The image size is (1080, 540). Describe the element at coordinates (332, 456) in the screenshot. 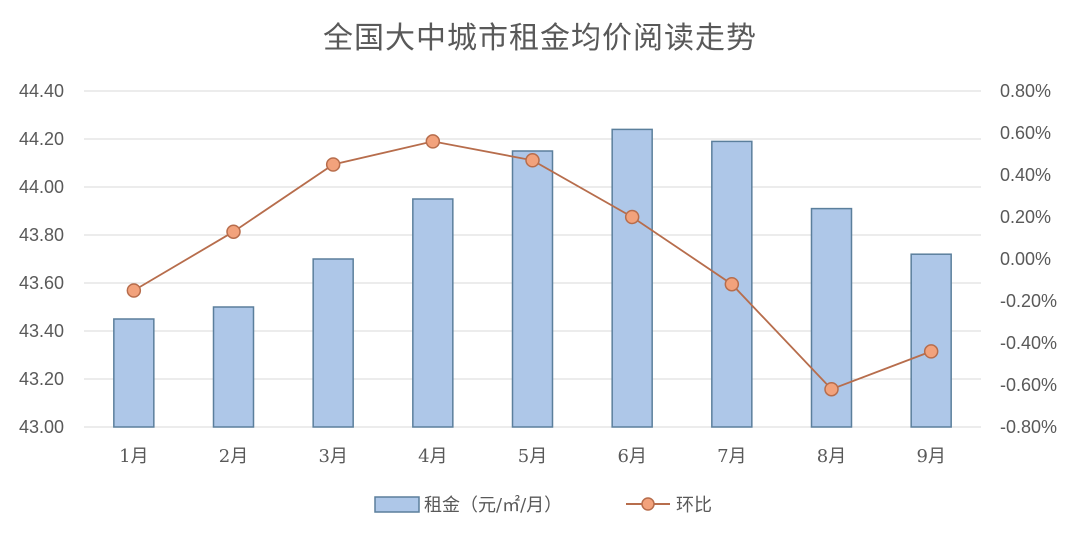

I see `x-axis-tick-label: 3月` at that location.